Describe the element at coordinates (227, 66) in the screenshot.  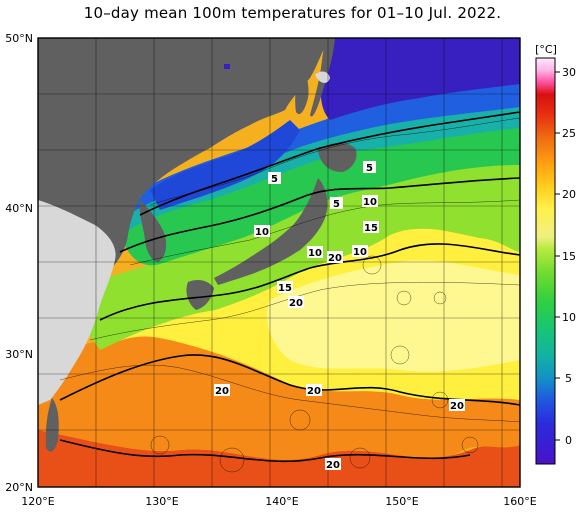
I see `ocean-speck` at that location.